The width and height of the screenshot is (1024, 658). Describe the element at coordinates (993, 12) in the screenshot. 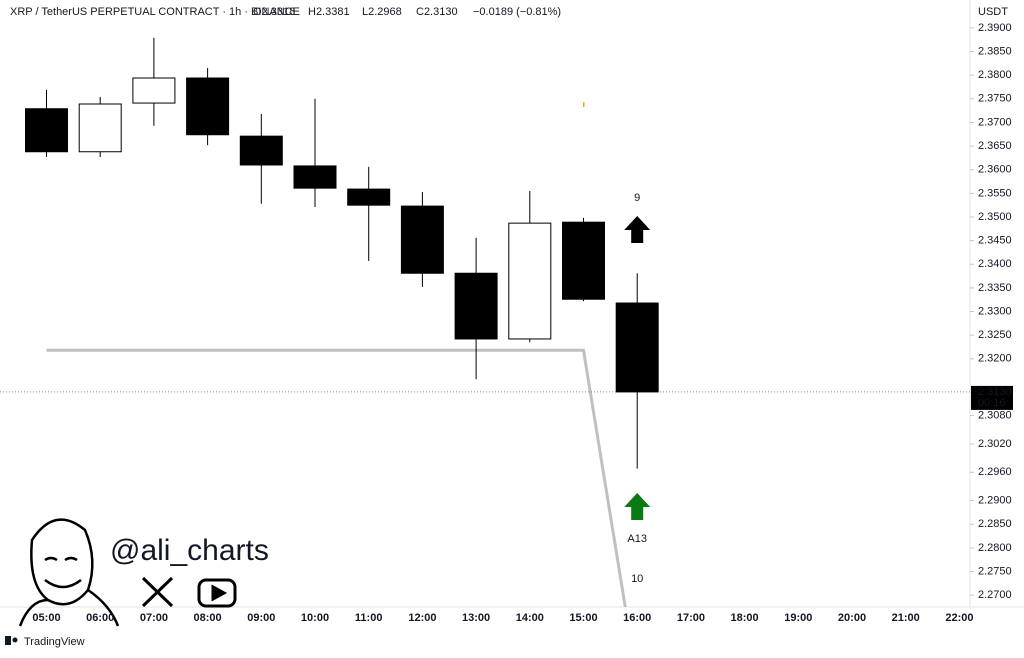

I see `currency: USDT` at that location.